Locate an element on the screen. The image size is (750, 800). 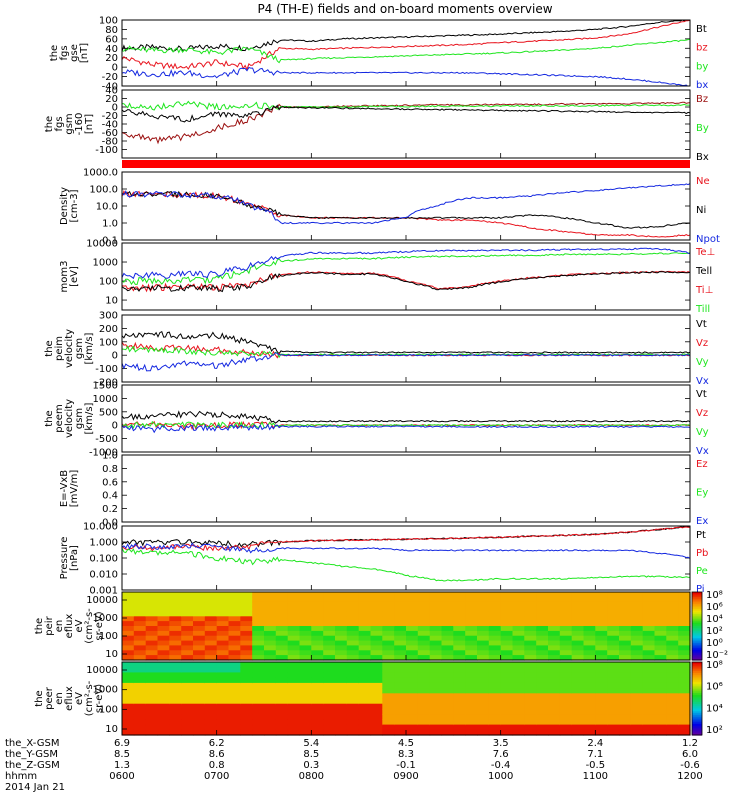
legend-label: Bz is located at coordinates (702, 99).